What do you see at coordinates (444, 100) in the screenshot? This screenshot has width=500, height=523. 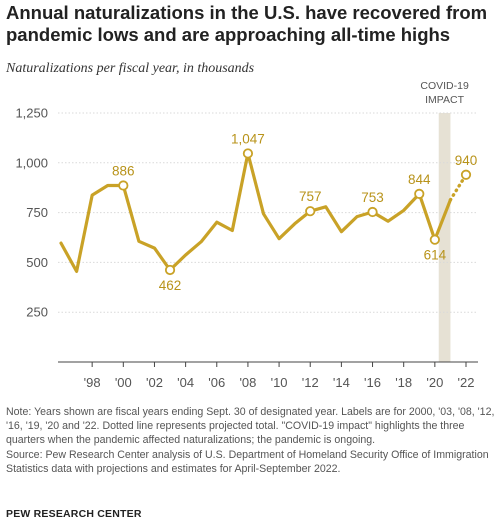 I see `covid-label-line2: IMPACT` at bounding box center [444, 100].